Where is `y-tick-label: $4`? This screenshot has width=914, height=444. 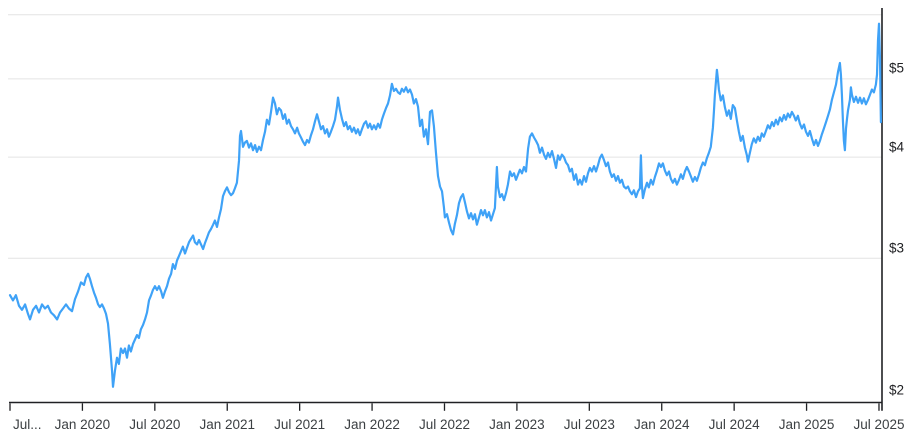
y-tick-label: $4 is located at coordinates (897, 147).